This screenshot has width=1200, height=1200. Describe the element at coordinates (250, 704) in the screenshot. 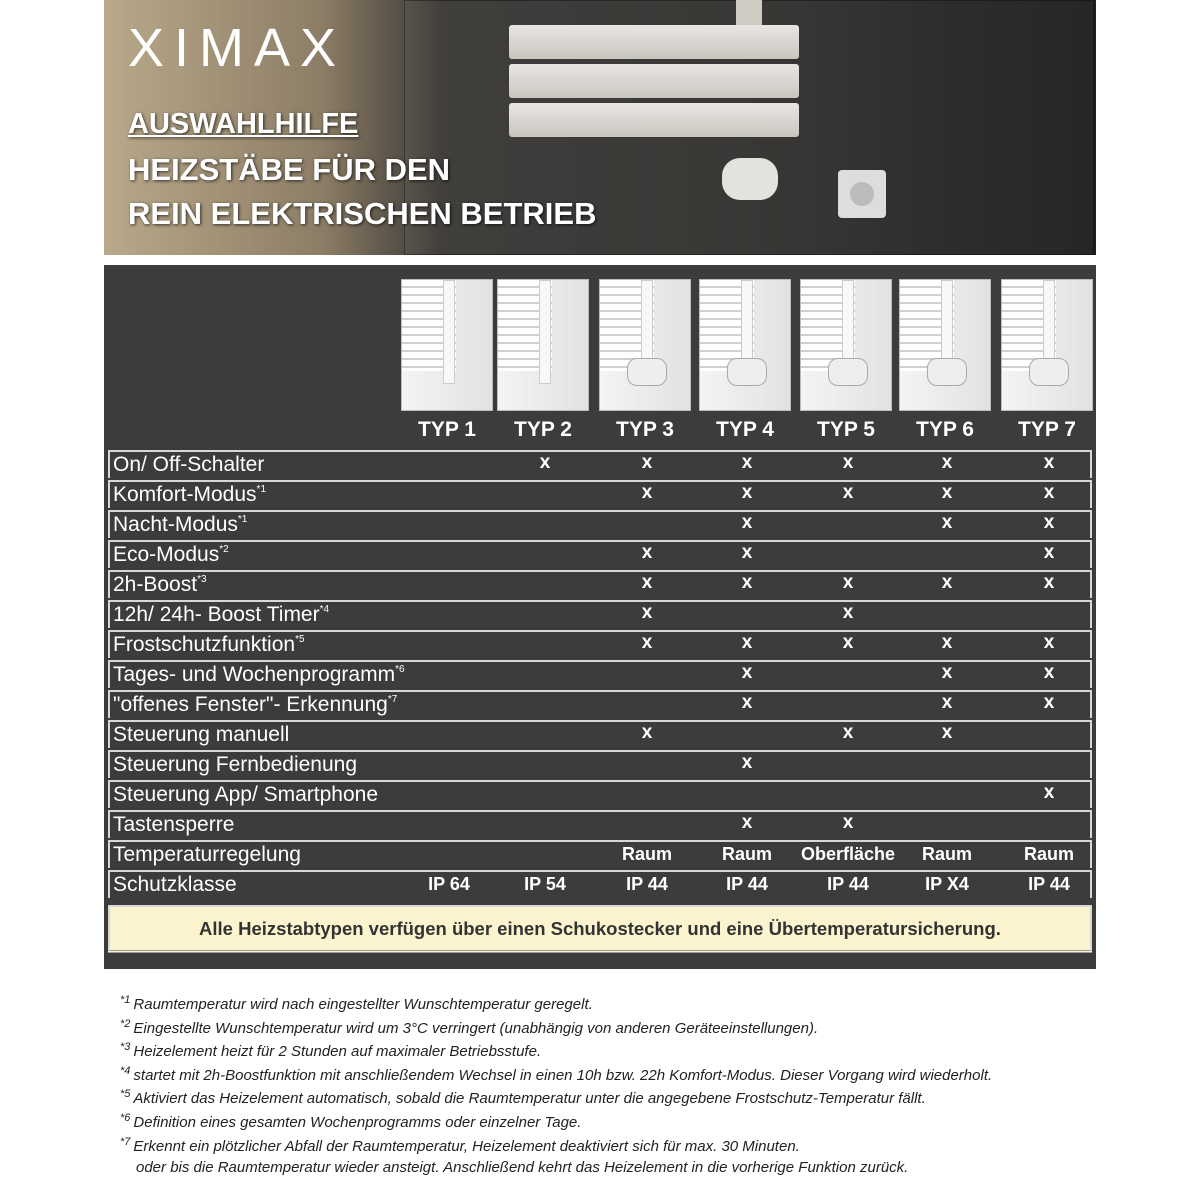

I see `row-label-text: "offenes Fenster"- Erkennung` at that location.